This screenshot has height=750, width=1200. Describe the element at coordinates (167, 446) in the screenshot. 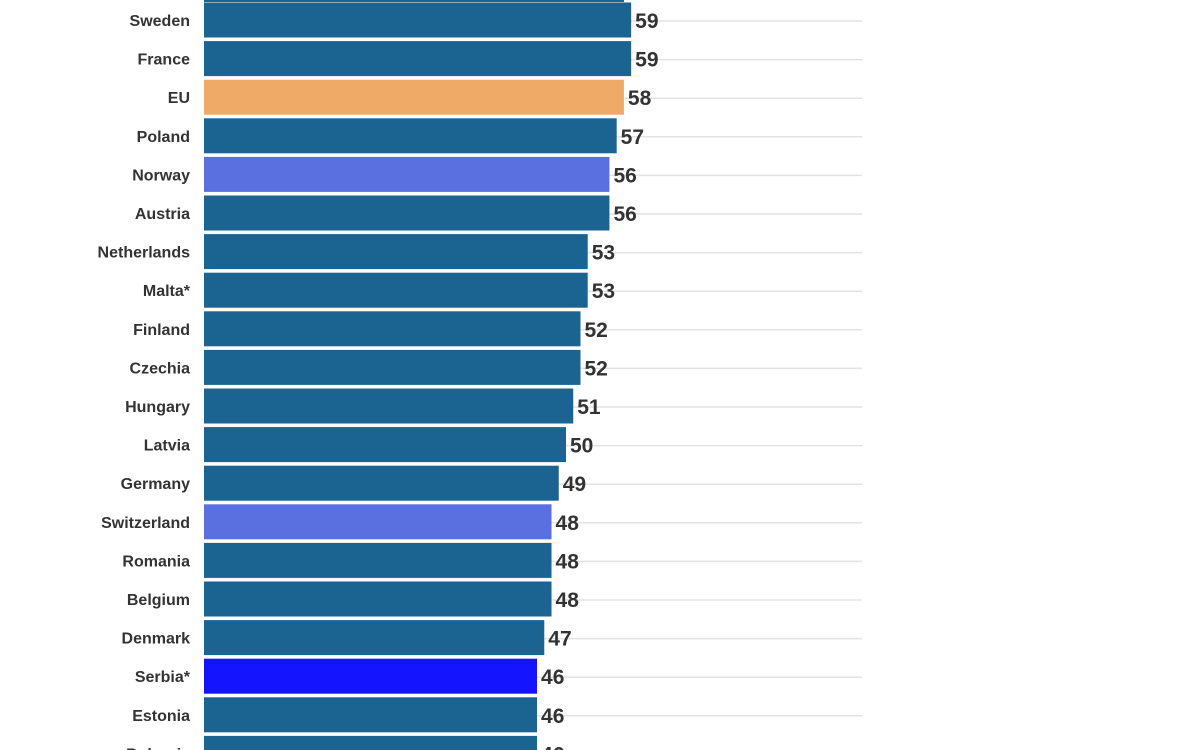

I see `category-label: Latvia` at that location.